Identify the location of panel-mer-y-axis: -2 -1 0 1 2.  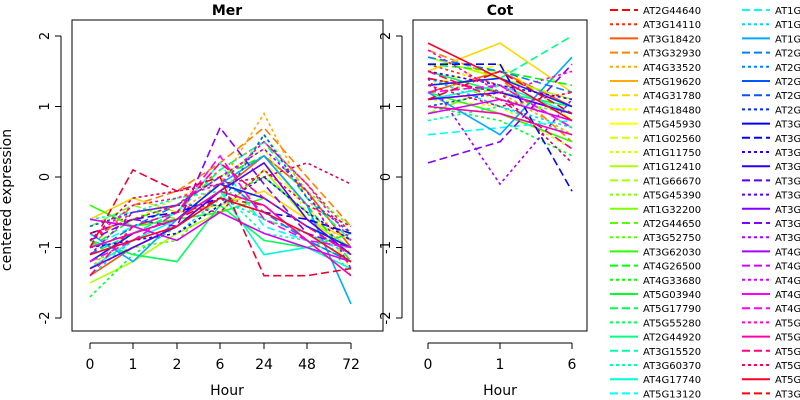
(50, 178).